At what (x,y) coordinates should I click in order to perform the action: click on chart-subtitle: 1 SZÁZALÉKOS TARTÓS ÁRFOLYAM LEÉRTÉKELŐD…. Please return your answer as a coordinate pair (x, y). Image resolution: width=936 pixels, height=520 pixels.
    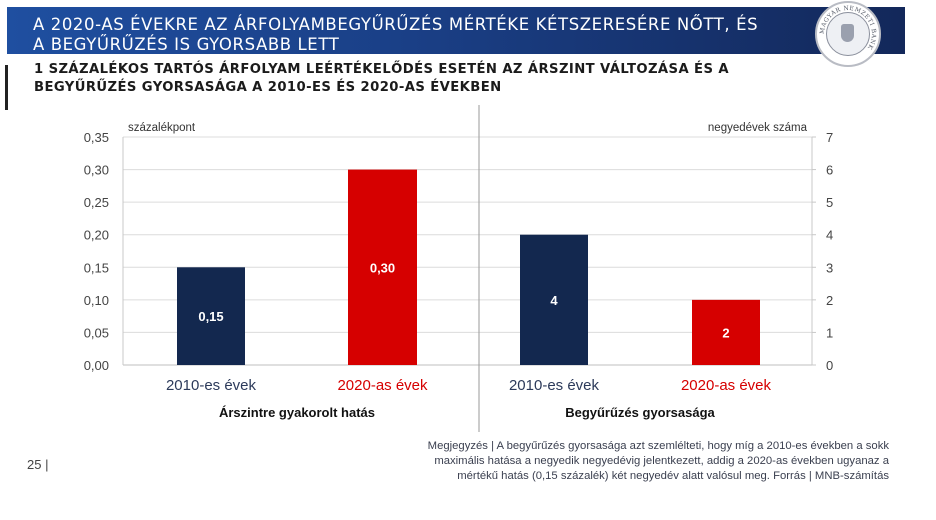
    Looking at the image, I should click on (381, 79).